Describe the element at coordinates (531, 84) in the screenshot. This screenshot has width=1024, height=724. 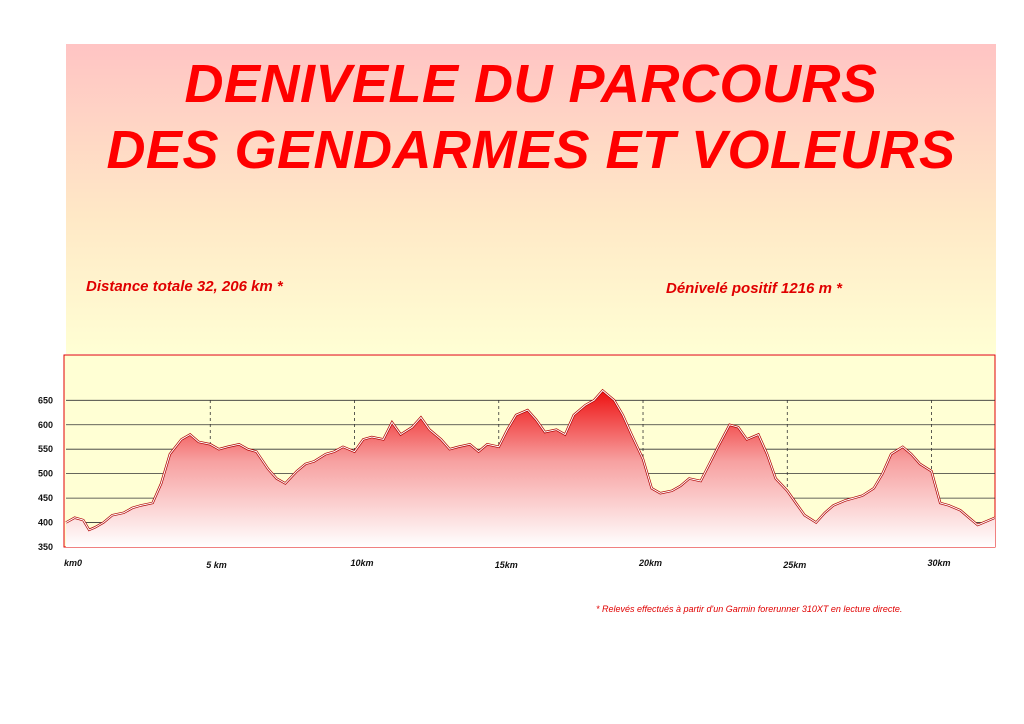
I see `chart-title-line-1: DENIVELE DU PARCOURS` at that location.